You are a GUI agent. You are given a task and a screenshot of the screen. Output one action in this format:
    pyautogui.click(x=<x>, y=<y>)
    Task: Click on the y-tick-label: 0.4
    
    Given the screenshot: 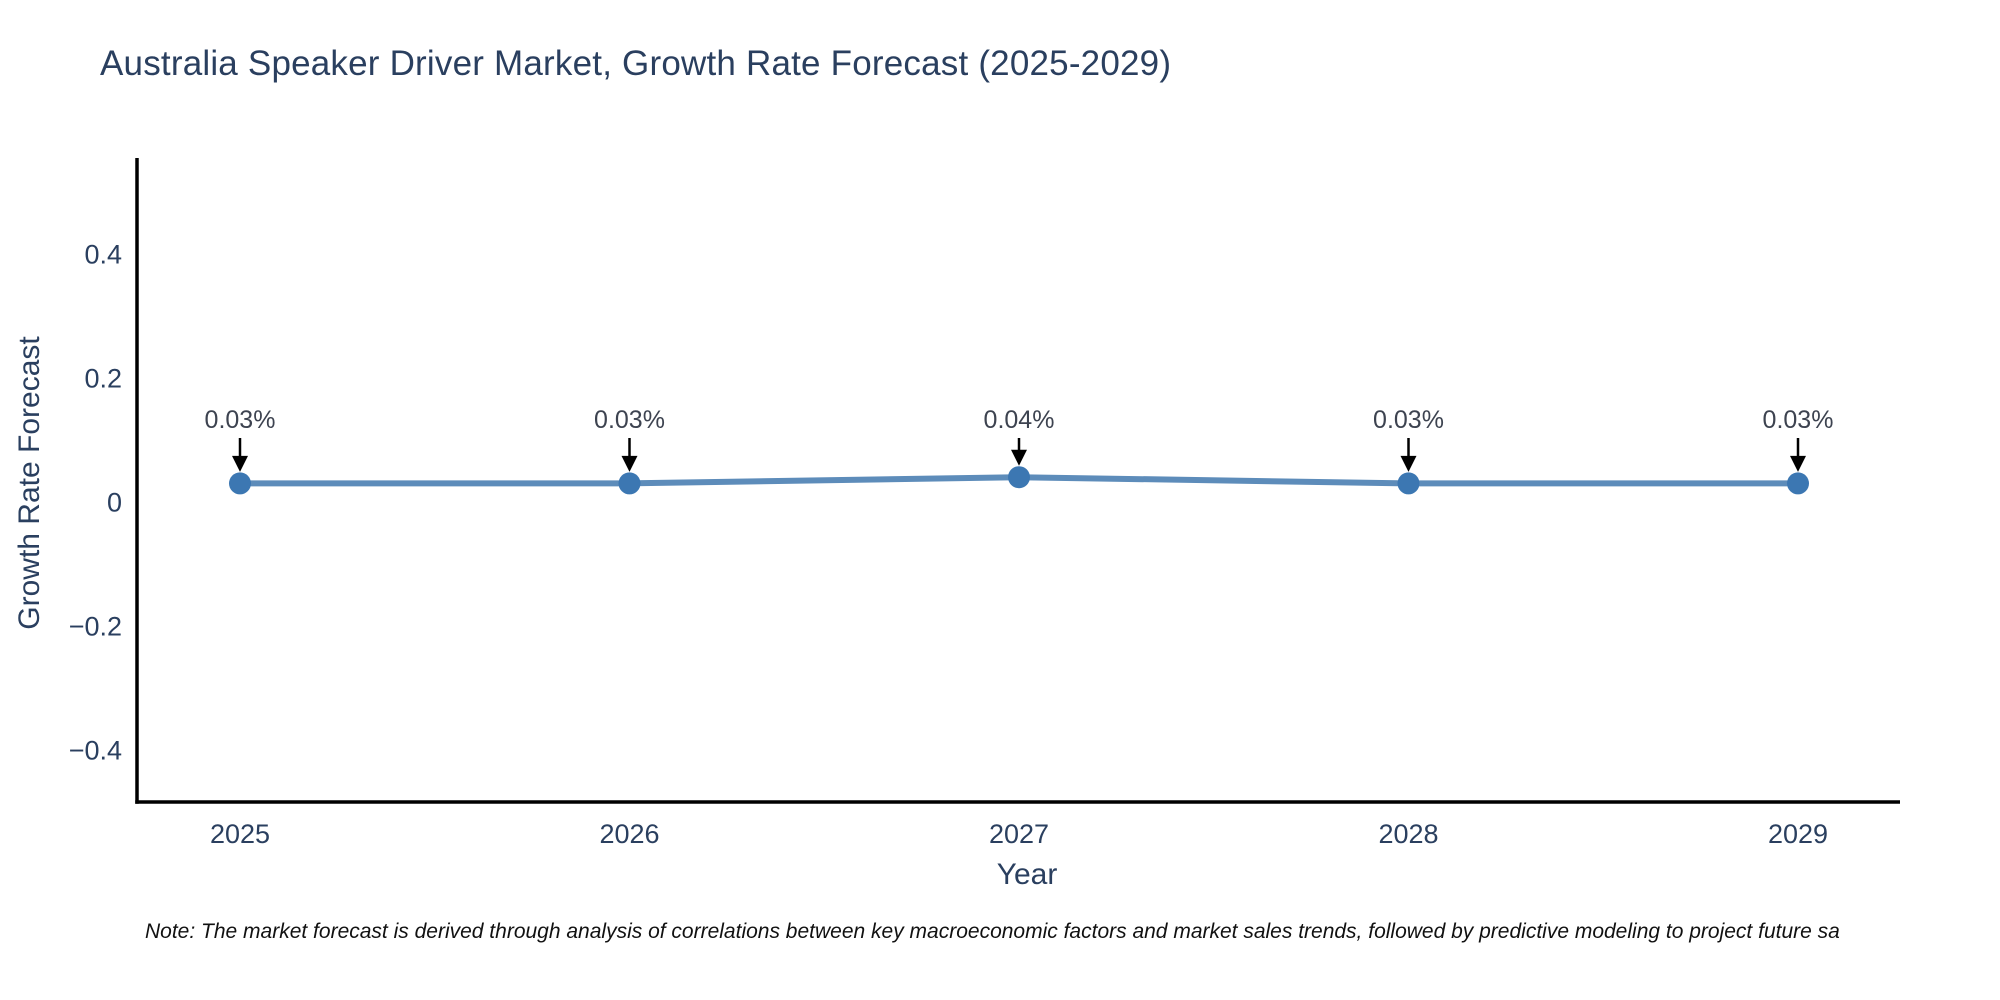 What is the action you would take?
    pyautogui.click(x=103, y=255)
    